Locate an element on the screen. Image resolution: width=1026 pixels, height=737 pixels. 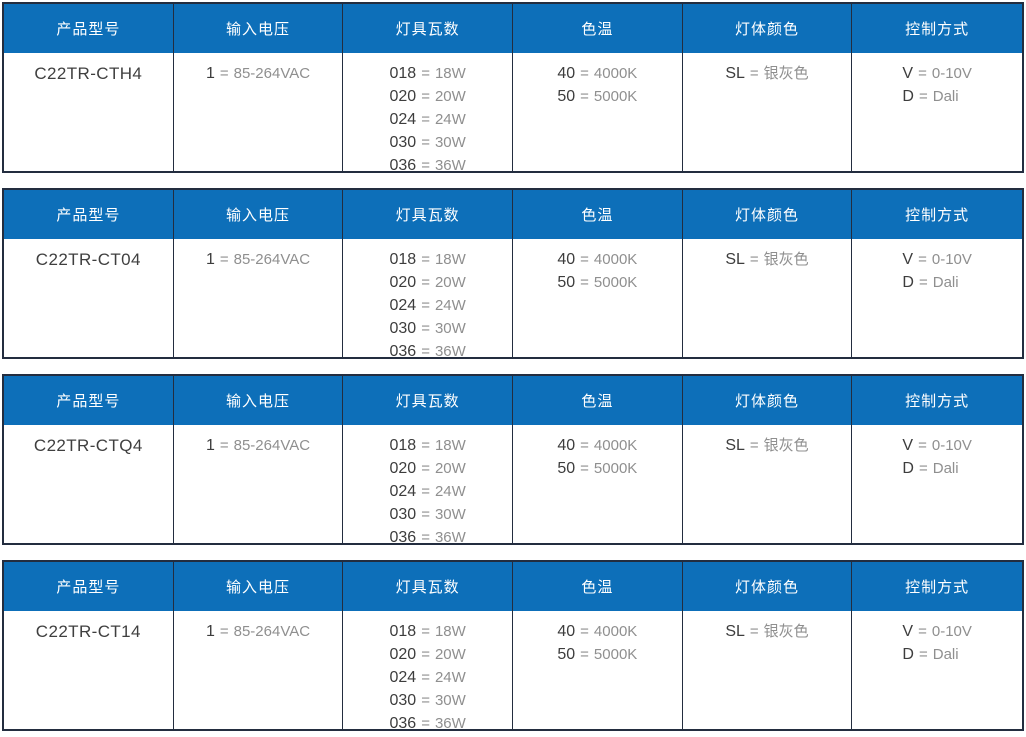
option-code: 036 is located at coordinates (403, 350).